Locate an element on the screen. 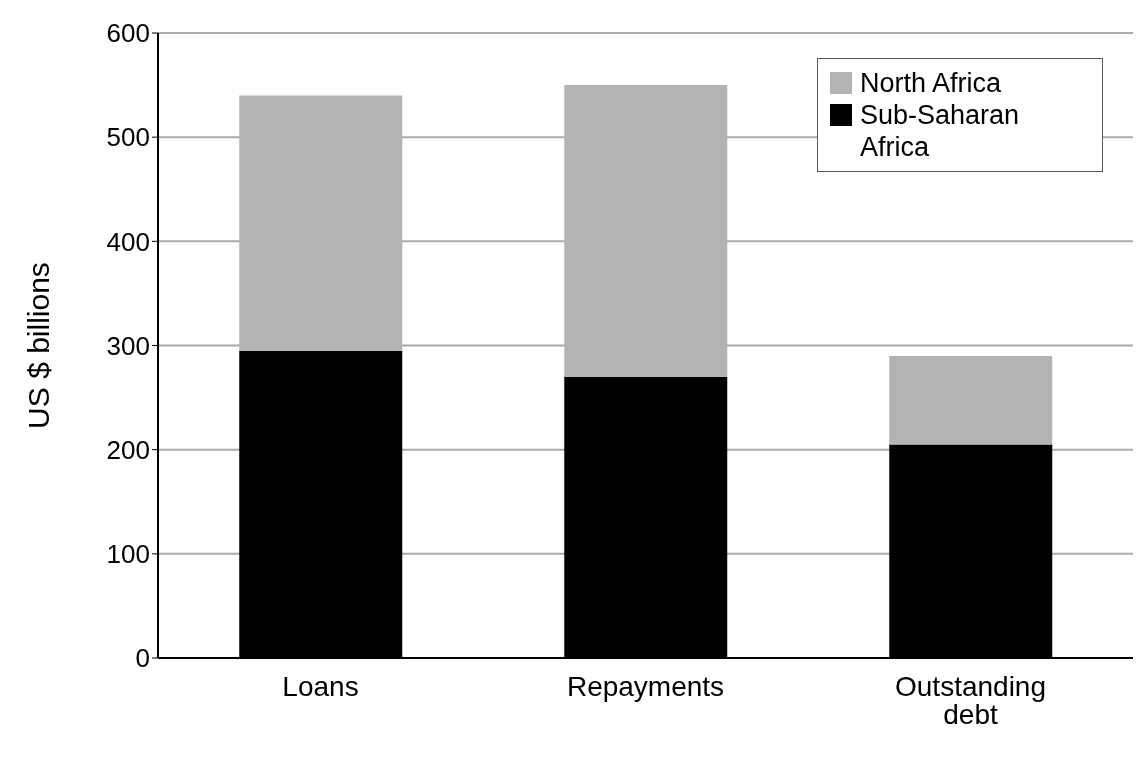 This screenshot has height=766, width=1141. x-tick-label: Repayments is located at coordinates (645, 686).